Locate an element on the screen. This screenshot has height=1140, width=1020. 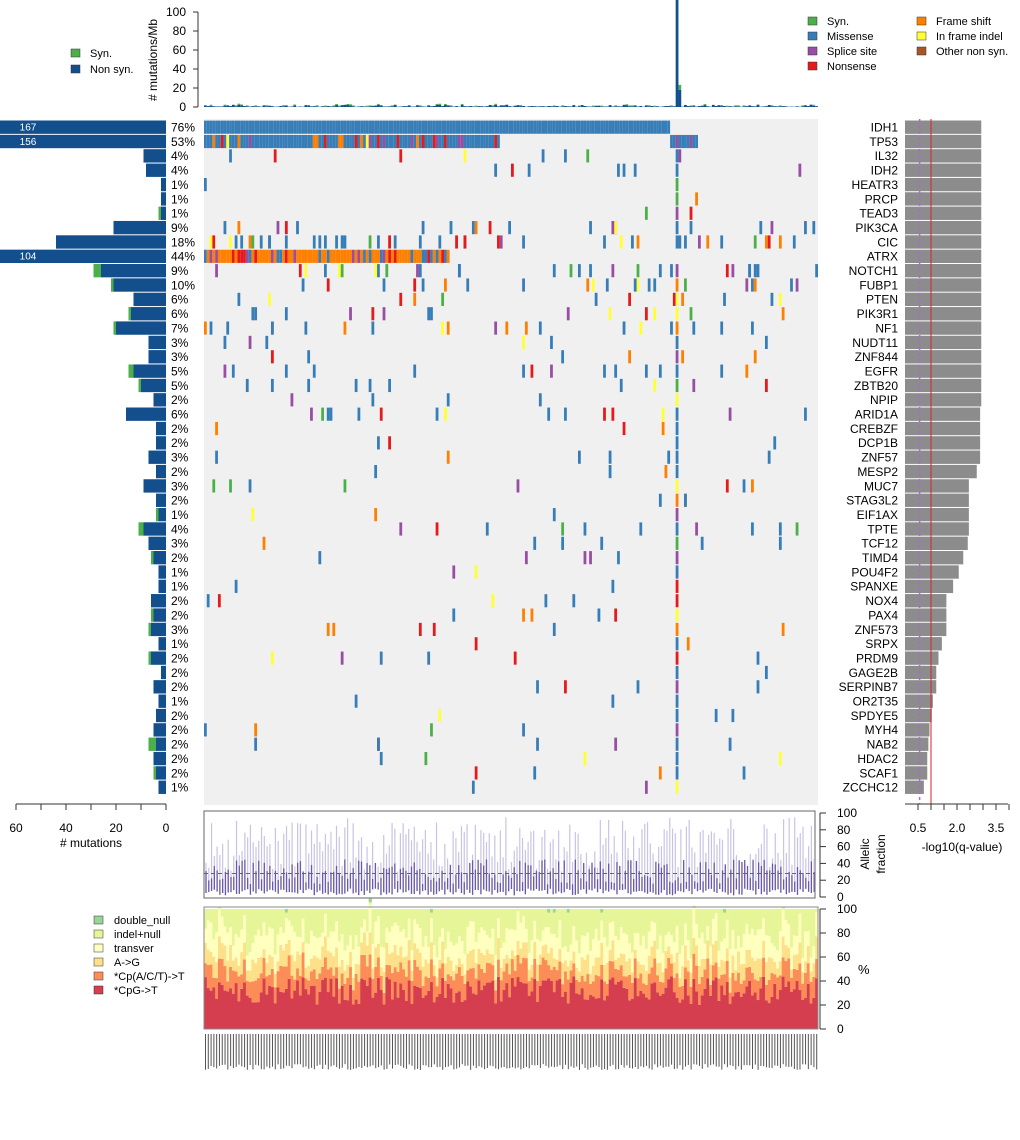
gene-percent-label: 1% is located at coordinates (180, 587).